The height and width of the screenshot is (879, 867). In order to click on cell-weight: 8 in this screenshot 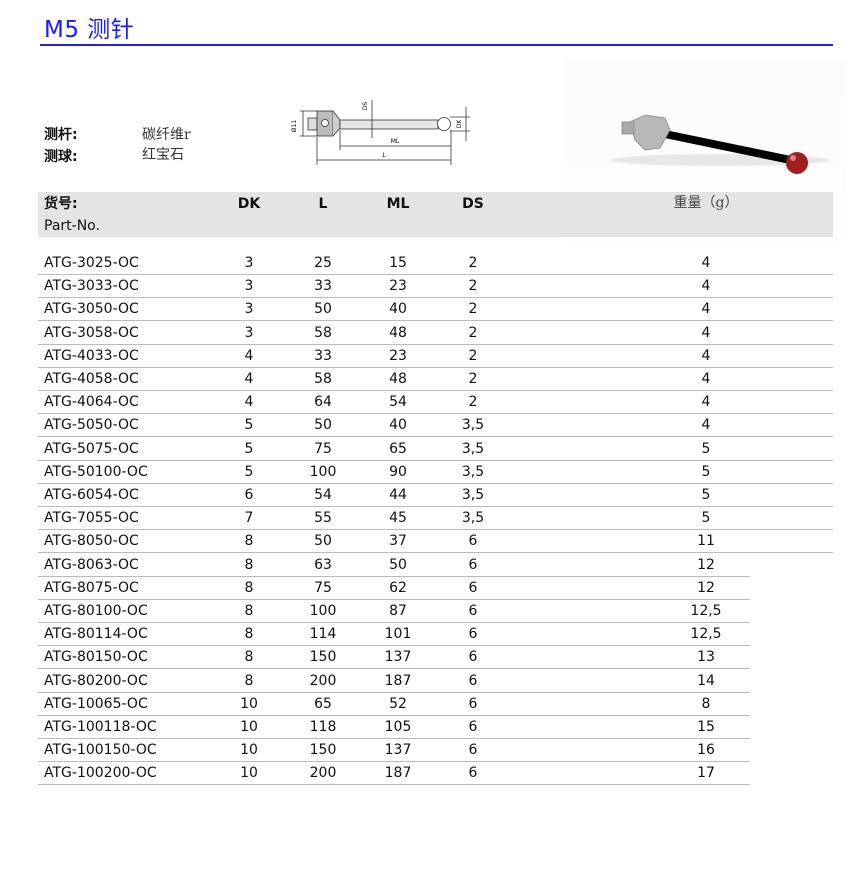, I will do `click(706, 703)`.